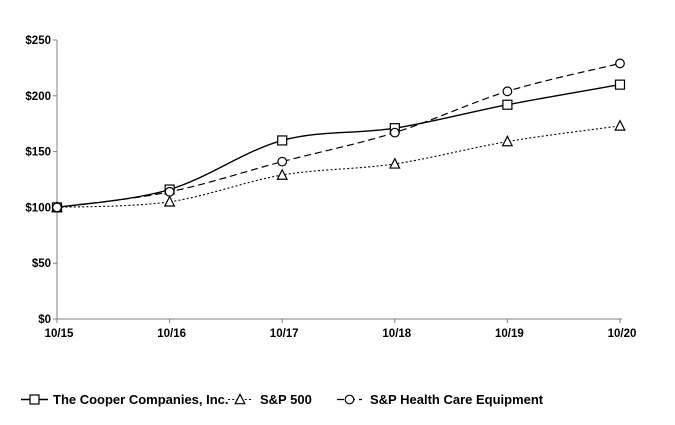  I want to click on legend-sample-line-triangle, so click(240, 398).